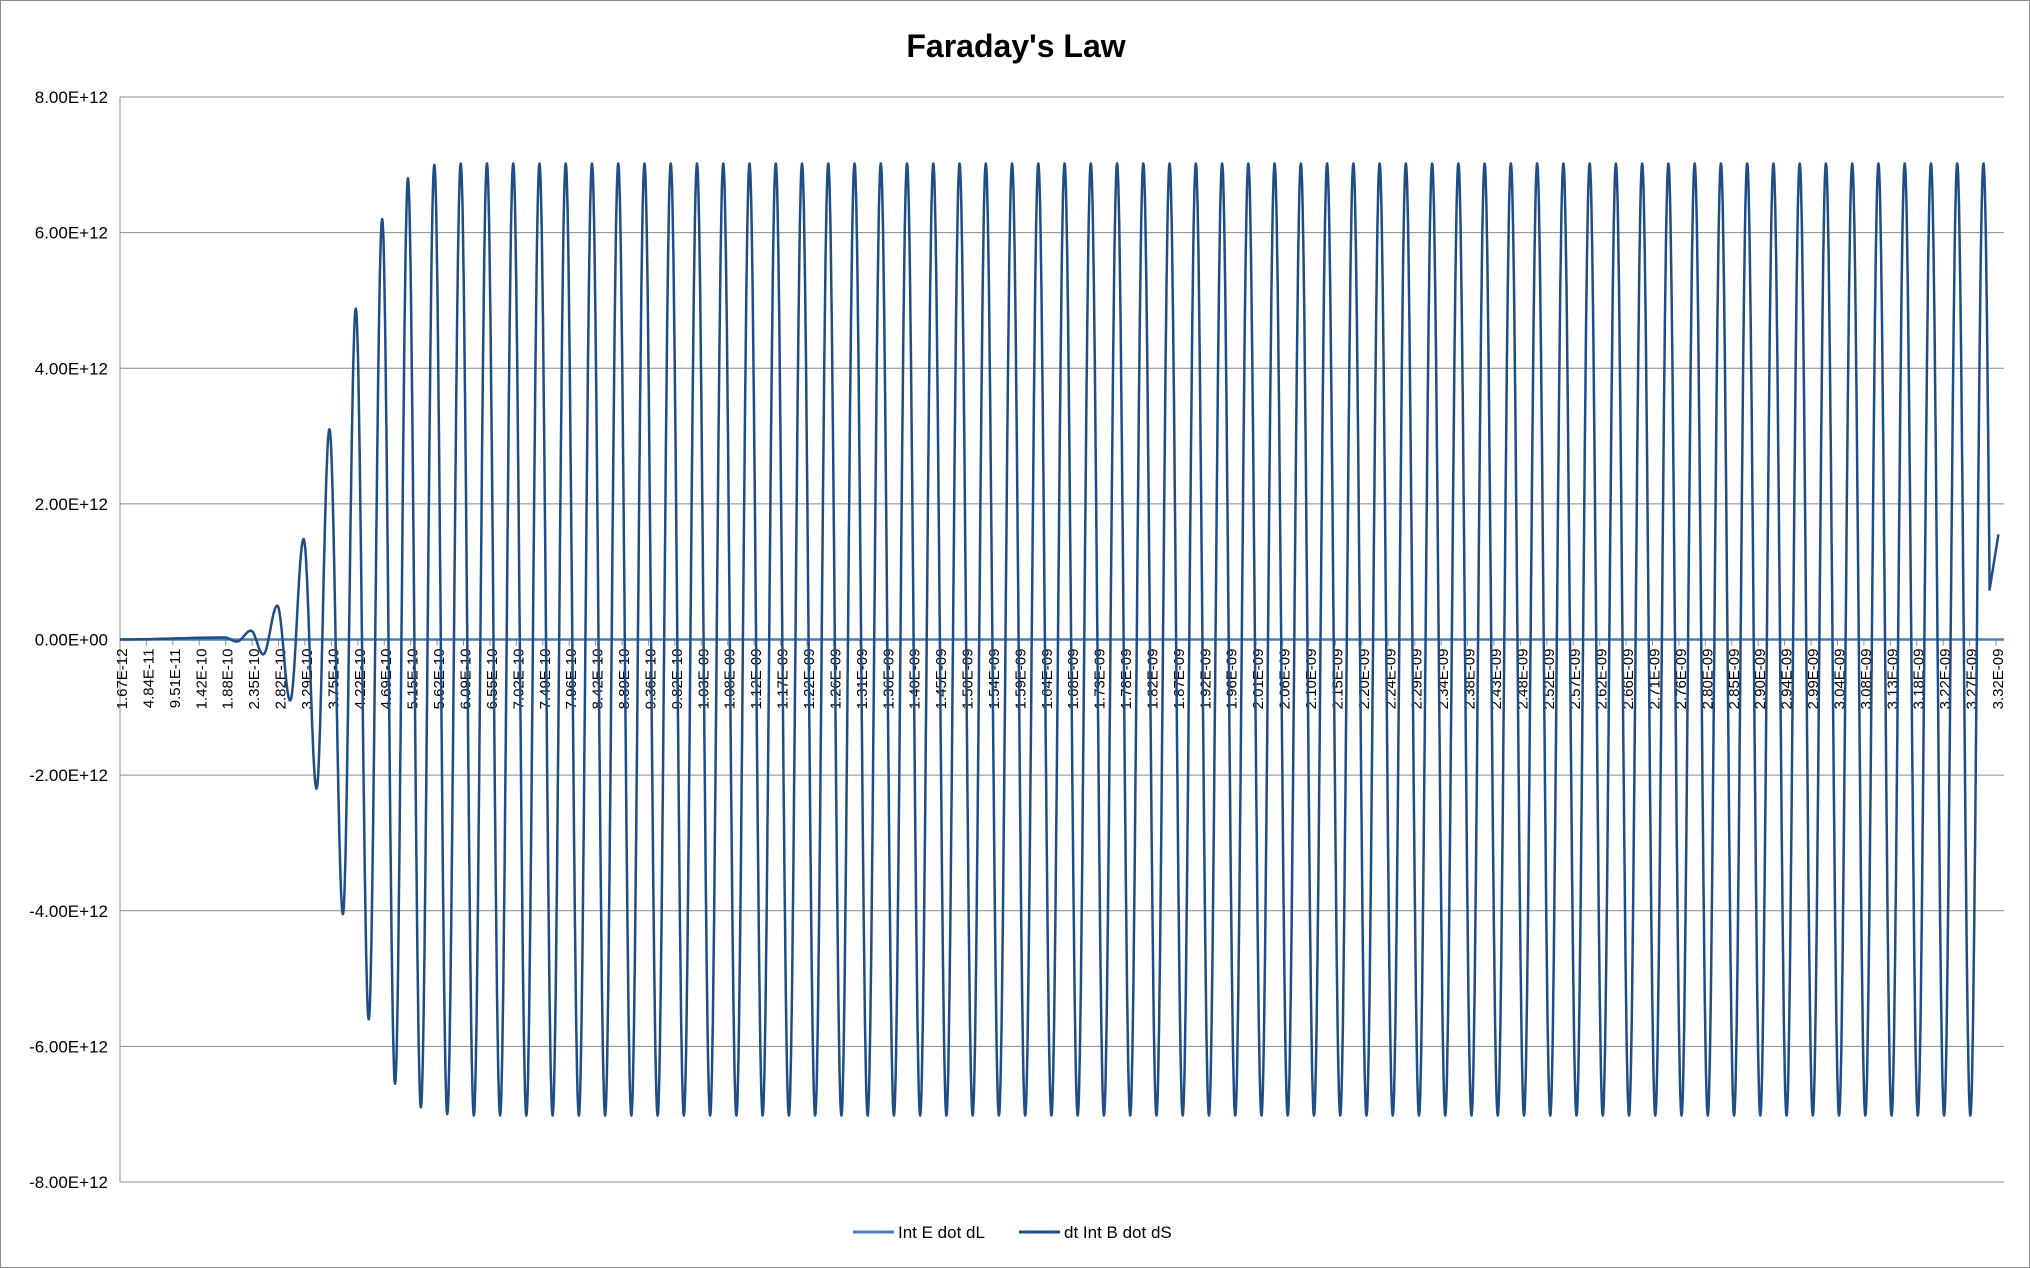 This screenshot has height=1268, width=2030. Describe the element at coordinates (1179, 679) in the screenshot. I see `x-tick-label: 1.87E-09` at that location.